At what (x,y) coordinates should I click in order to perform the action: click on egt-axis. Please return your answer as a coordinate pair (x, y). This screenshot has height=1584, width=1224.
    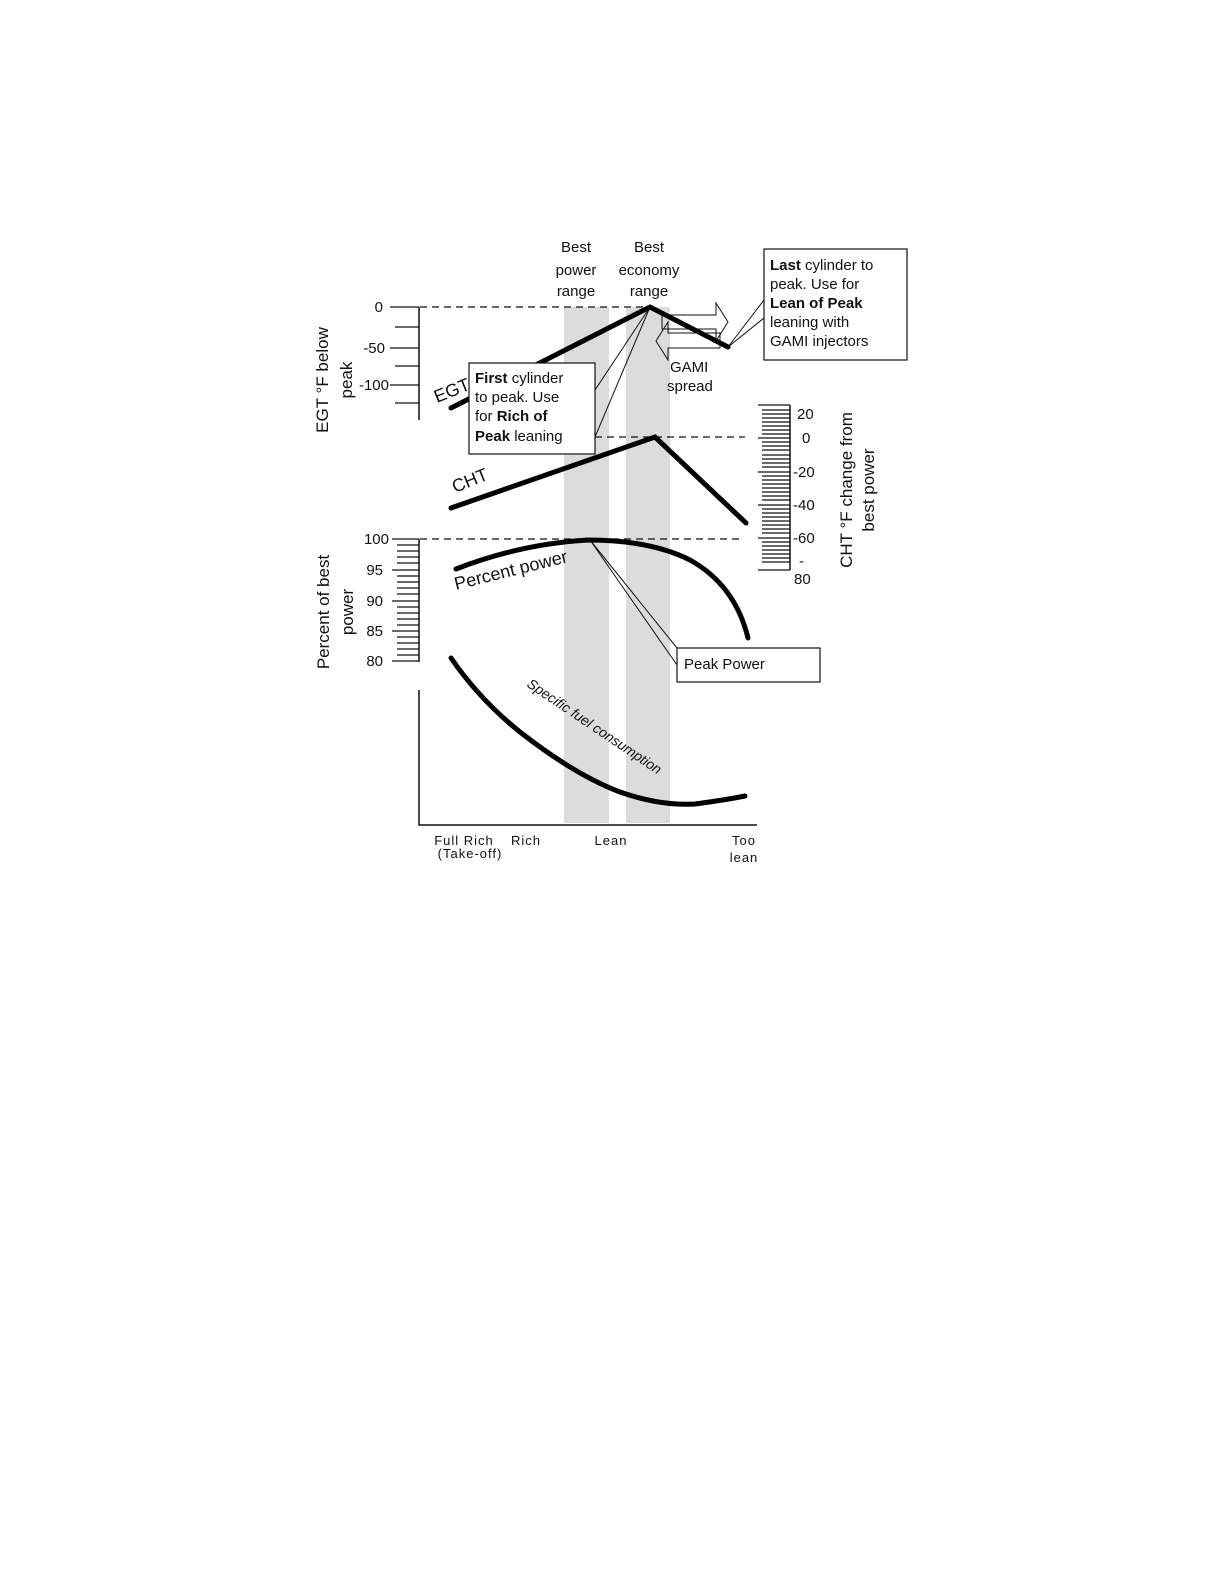
    Looking at the image, I should click on (405, 363).